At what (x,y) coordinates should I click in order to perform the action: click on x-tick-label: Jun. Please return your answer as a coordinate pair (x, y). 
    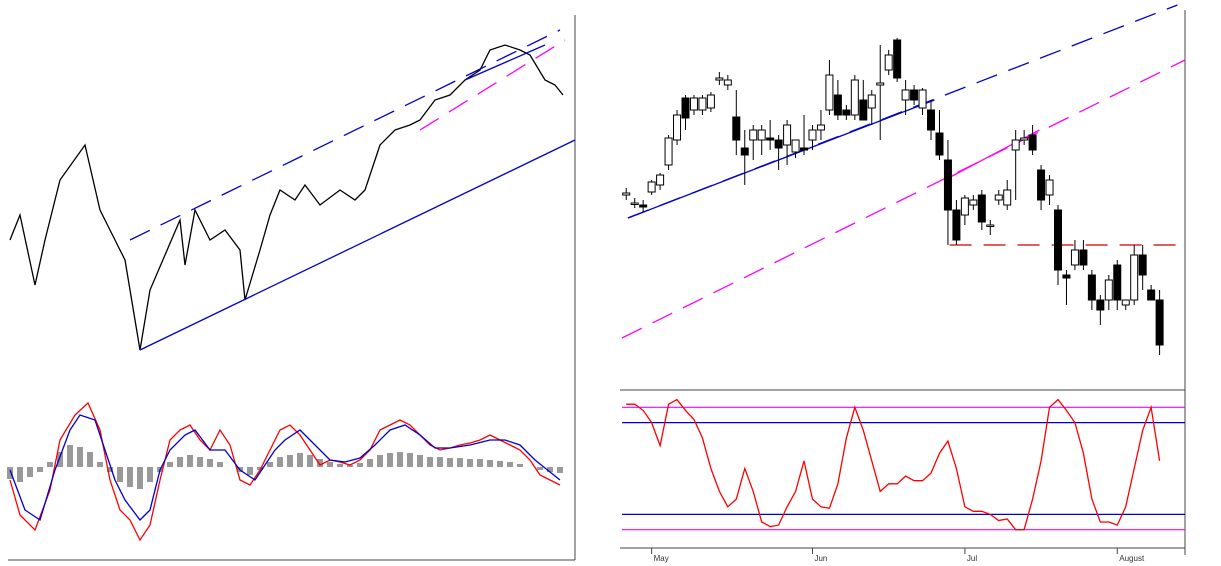
    Looking at the image, I should click on (820, 558).